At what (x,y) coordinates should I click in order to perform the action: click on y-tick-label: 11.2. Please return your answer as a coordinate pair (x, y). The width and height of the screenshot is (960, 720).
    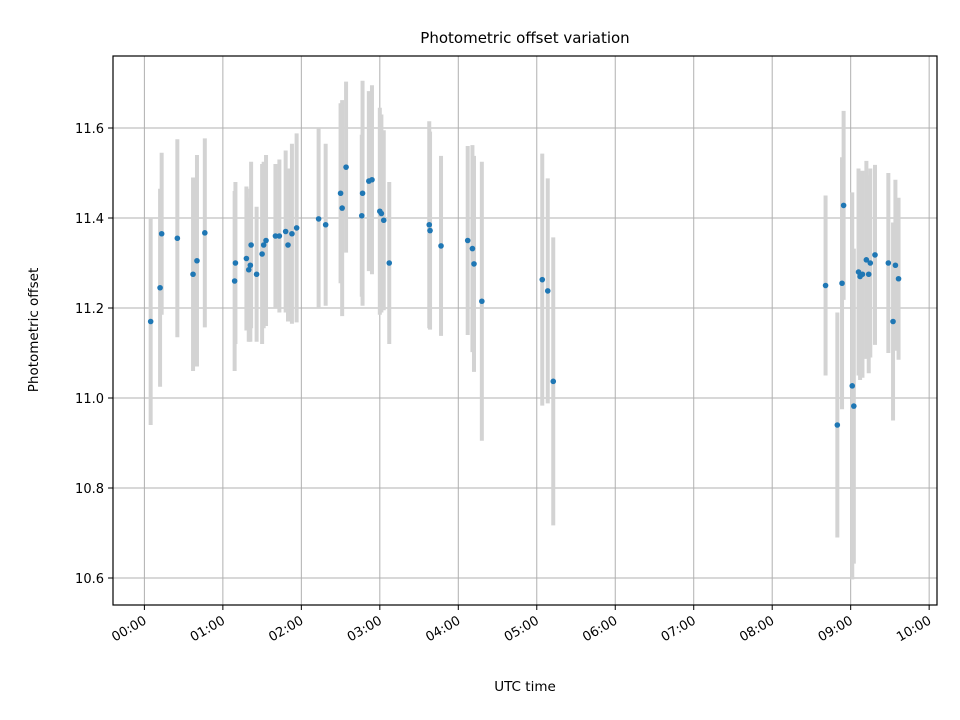
    Looking at the image, I should click on (89, 309).